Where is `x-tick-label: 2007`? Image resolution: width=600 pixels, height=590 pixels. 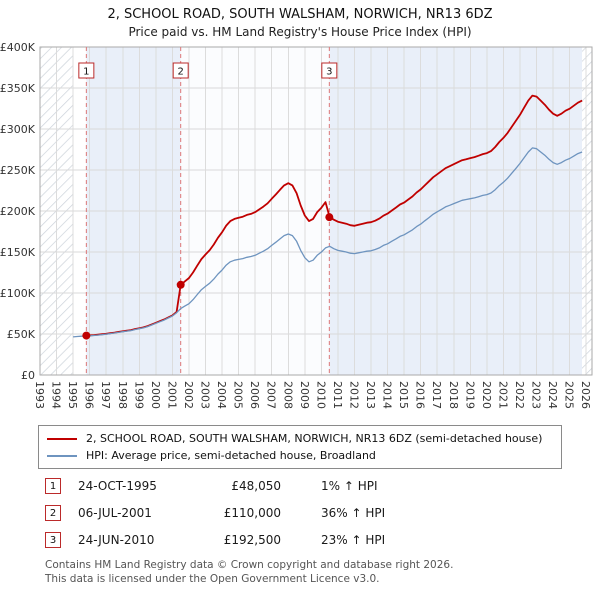
x-tick-label: 2007 is located at coordinates (271, 395).